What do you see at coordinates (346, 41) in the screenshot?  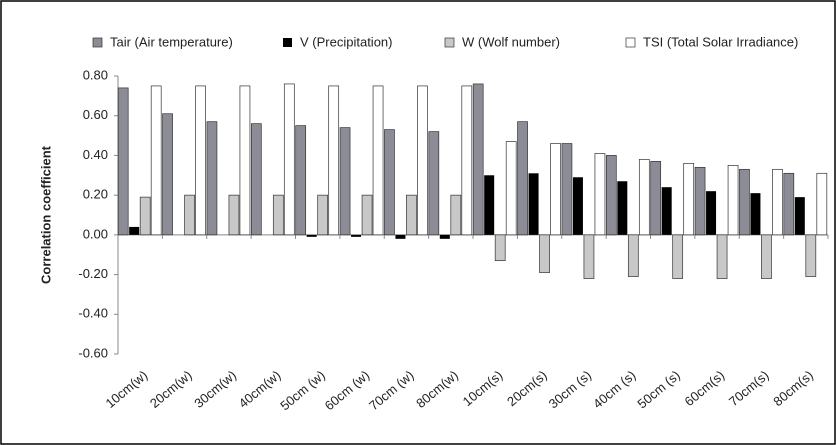 I see `legend-label: V (Precipitation)` at bounding box center [346, 41].